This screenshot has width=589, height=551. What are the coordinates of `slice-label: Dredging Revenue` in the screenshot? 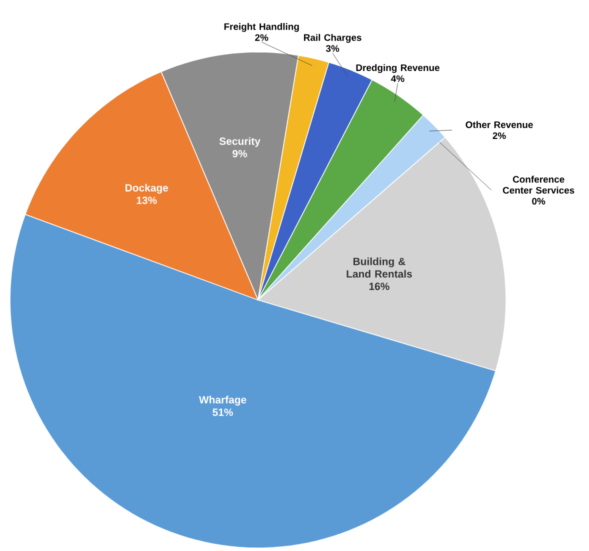 It's located at (398, 68).